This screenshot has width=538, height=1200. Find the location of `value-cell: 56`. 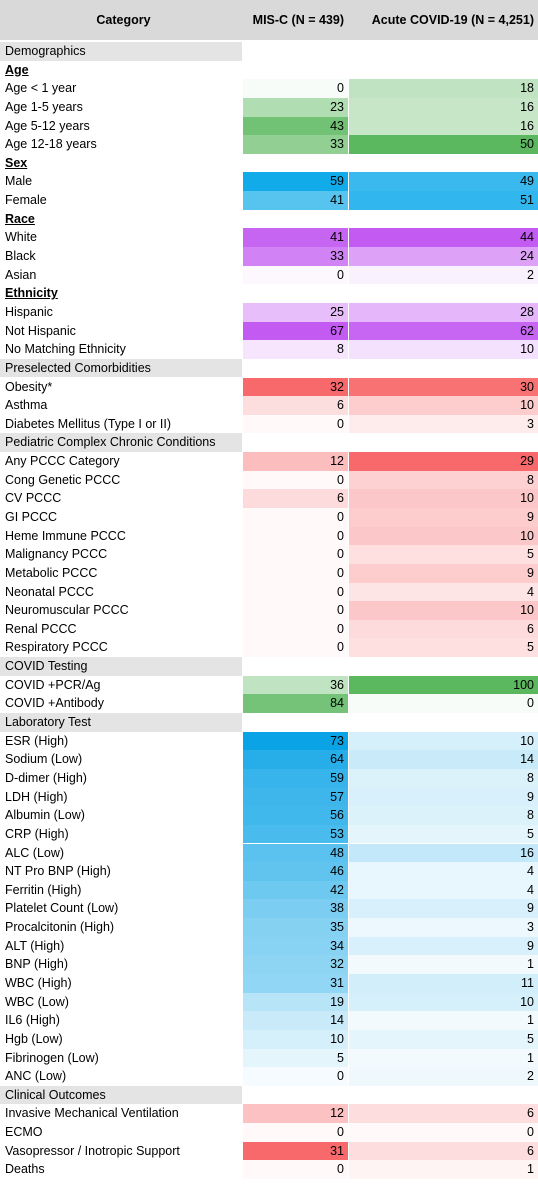

value-cell: 56 is located at coordinates (295, 815).